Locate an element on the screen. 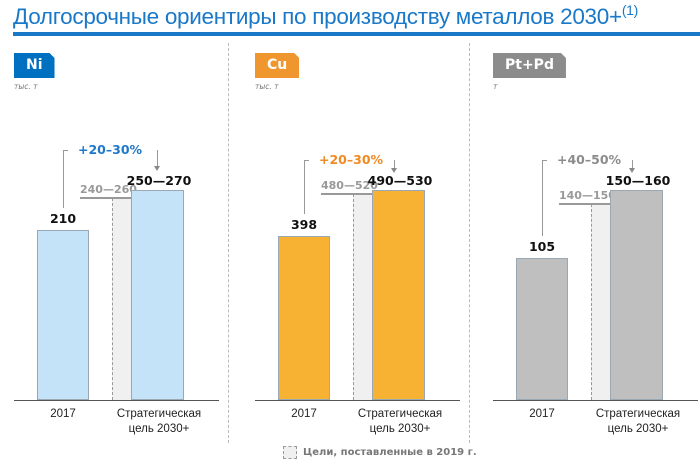 Image resolution: width=700 pixels, height=467 pixels. legend: Цели, поставленные в 2019 г. is located at coordinates (380, 452).